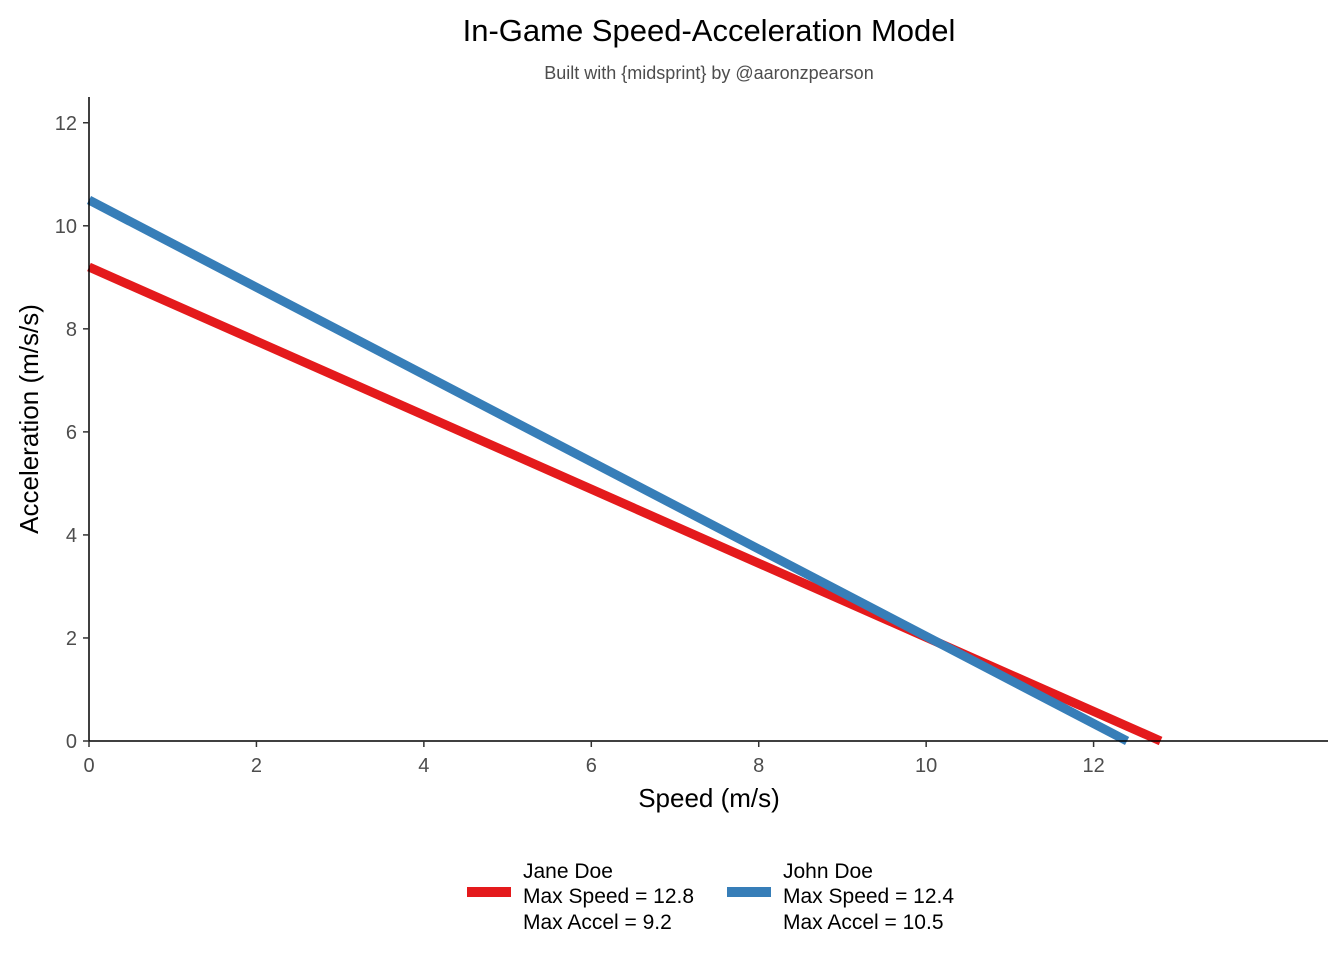 This screenshot has width=1344, height=960. Describe the element at coordinates (863, 922) in the screenshot. I see `legend-label-line: Max Accel = 10.5` at that location.